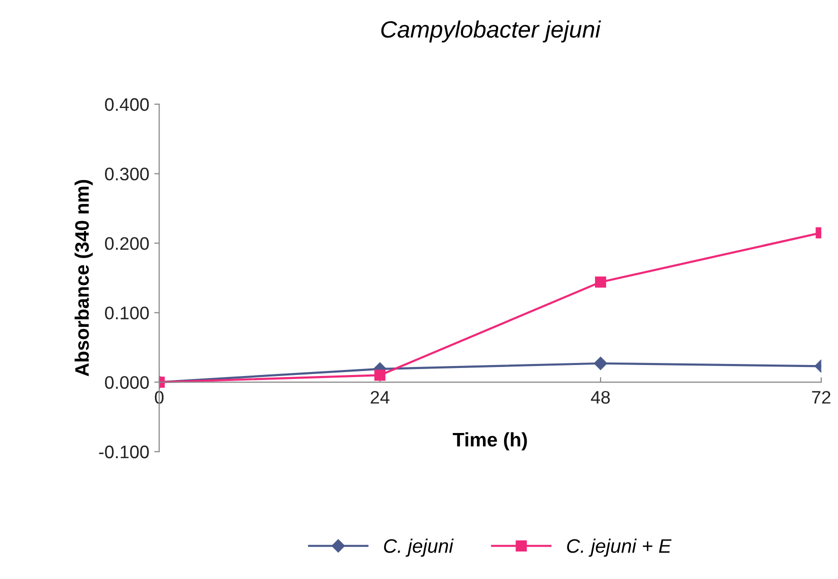  What do you see at coordinates (419, 547) in the screenshot?
I see `legend-label: C. jejuni` at bounding box center [419, 547].